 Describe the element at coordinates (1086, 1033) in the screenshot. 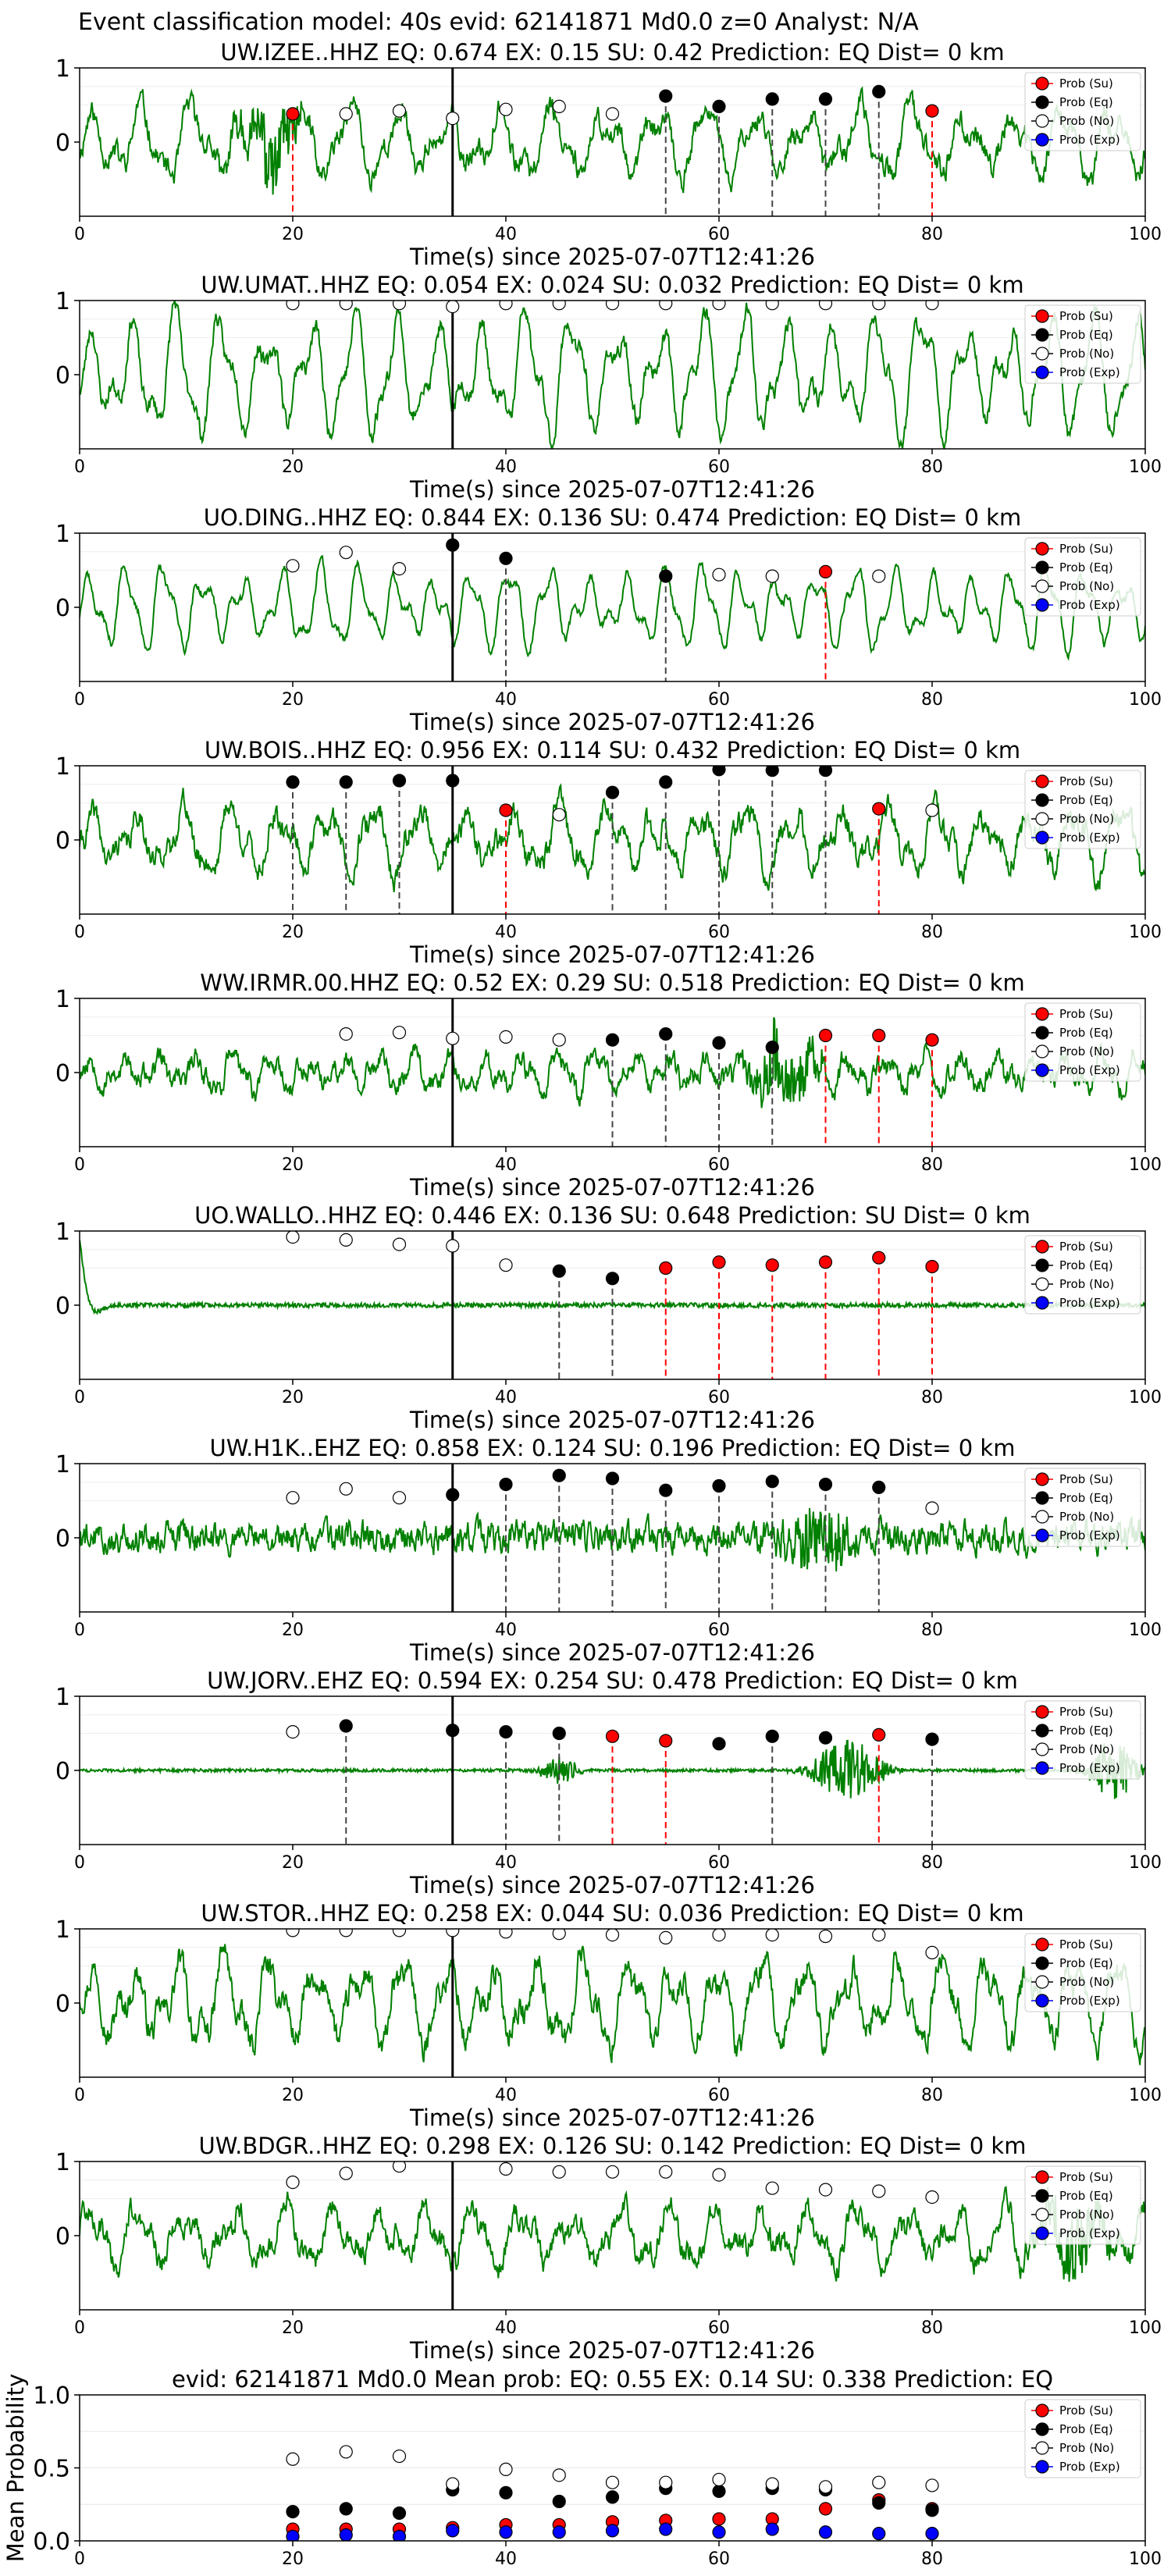

I see `station-panel-5-legend-label-eq: Prob (Eq)` at that location.